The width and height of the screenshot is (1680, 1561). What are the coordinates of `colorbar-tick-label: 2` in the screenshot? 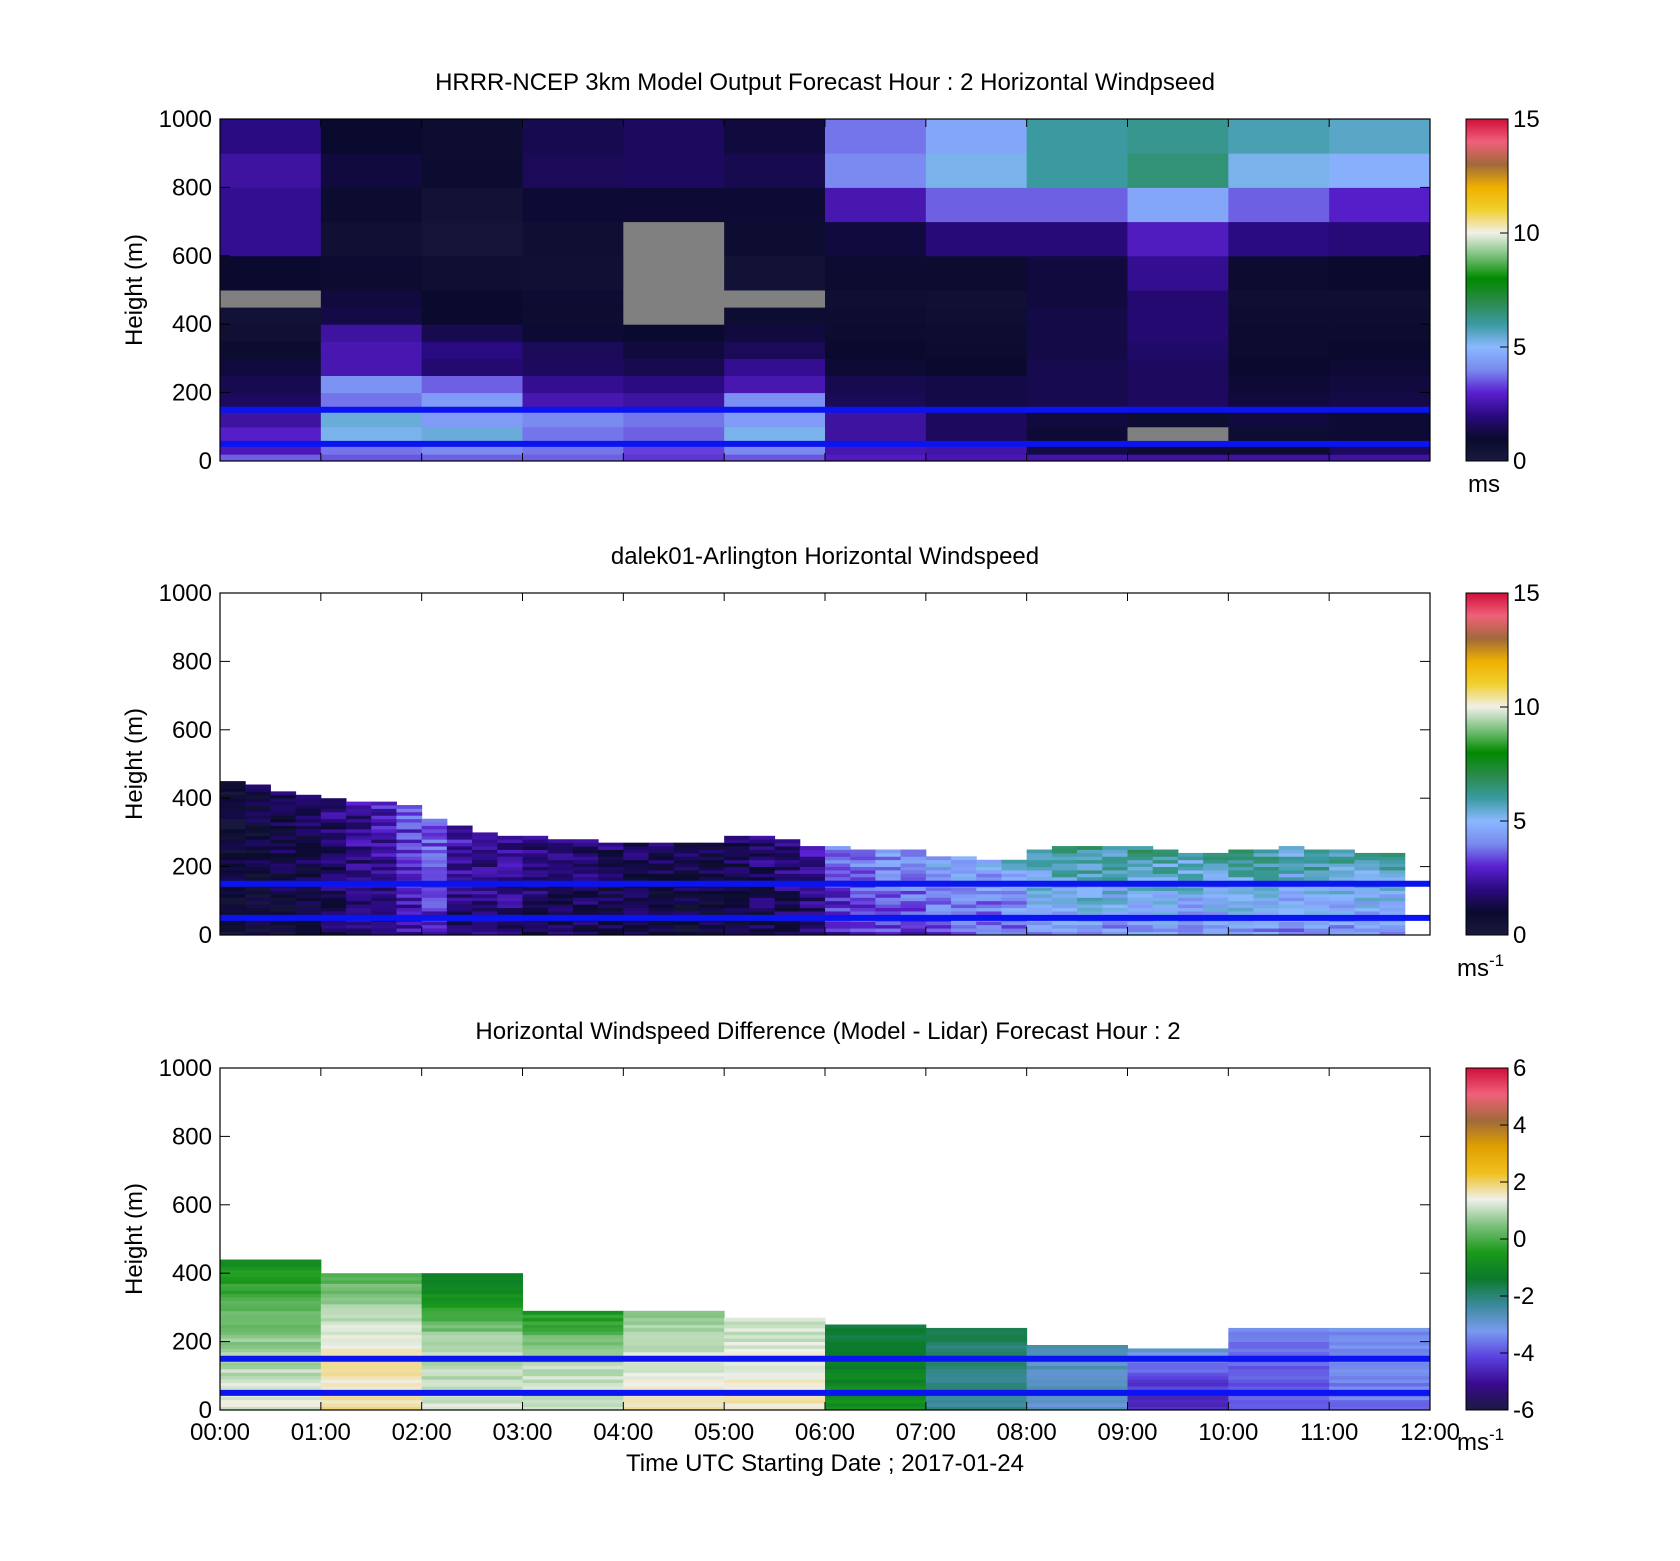 It's located at (1519, 1182).